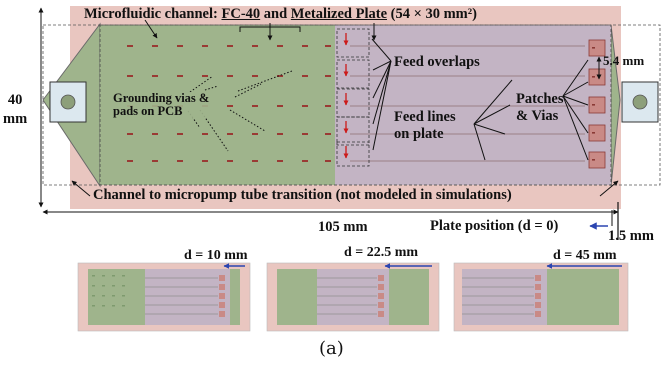 The width and height of the screenshot is (663, 368). I want to click on feed-lines-label: Feed lines on plate, so click(425, 126).